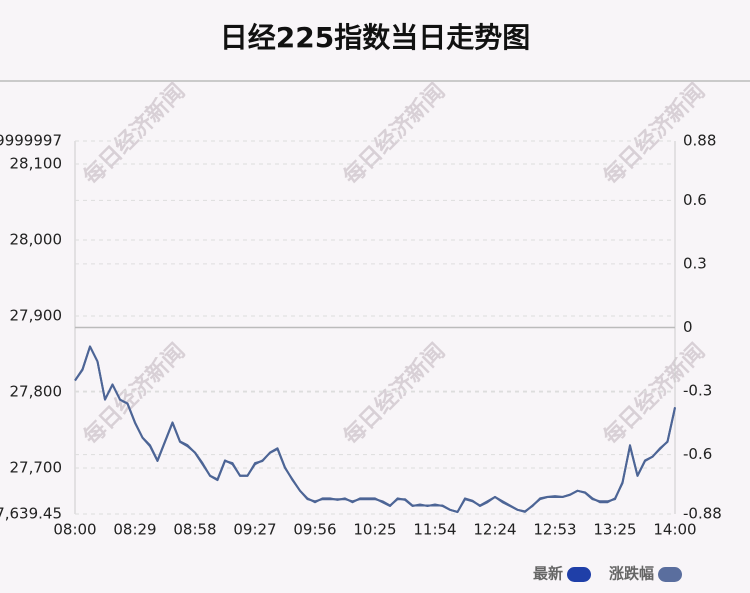 This screenshot has width=750, height=593. I want to click on y2-tick-label: 0.3, so click(695, 263).